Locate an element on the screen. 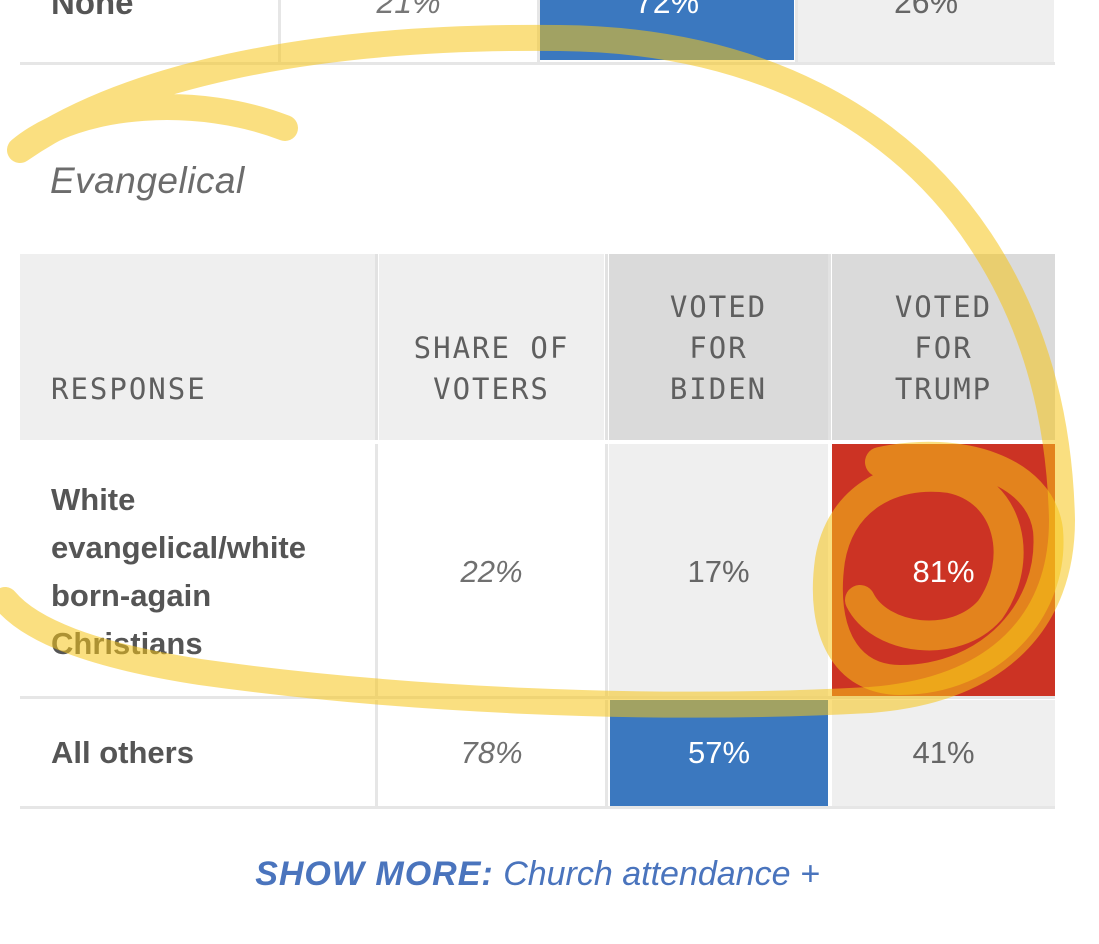  header-biden-label: VOTED FOR BIDEN is located at coordinates (718, 348).